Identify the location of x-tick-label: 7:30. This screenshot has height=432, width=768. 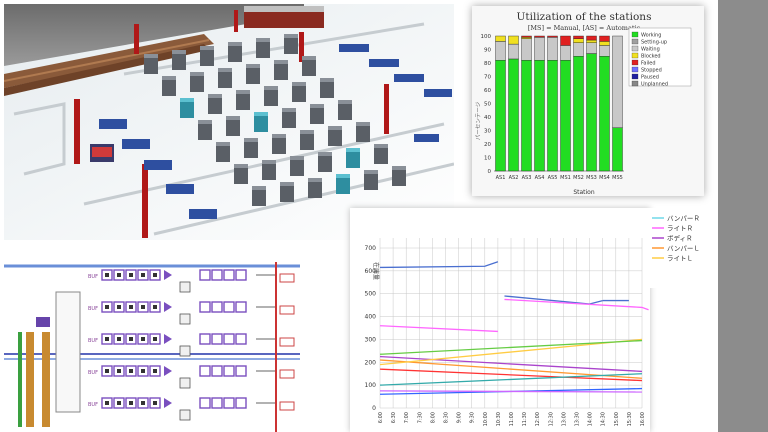
(420, 417).